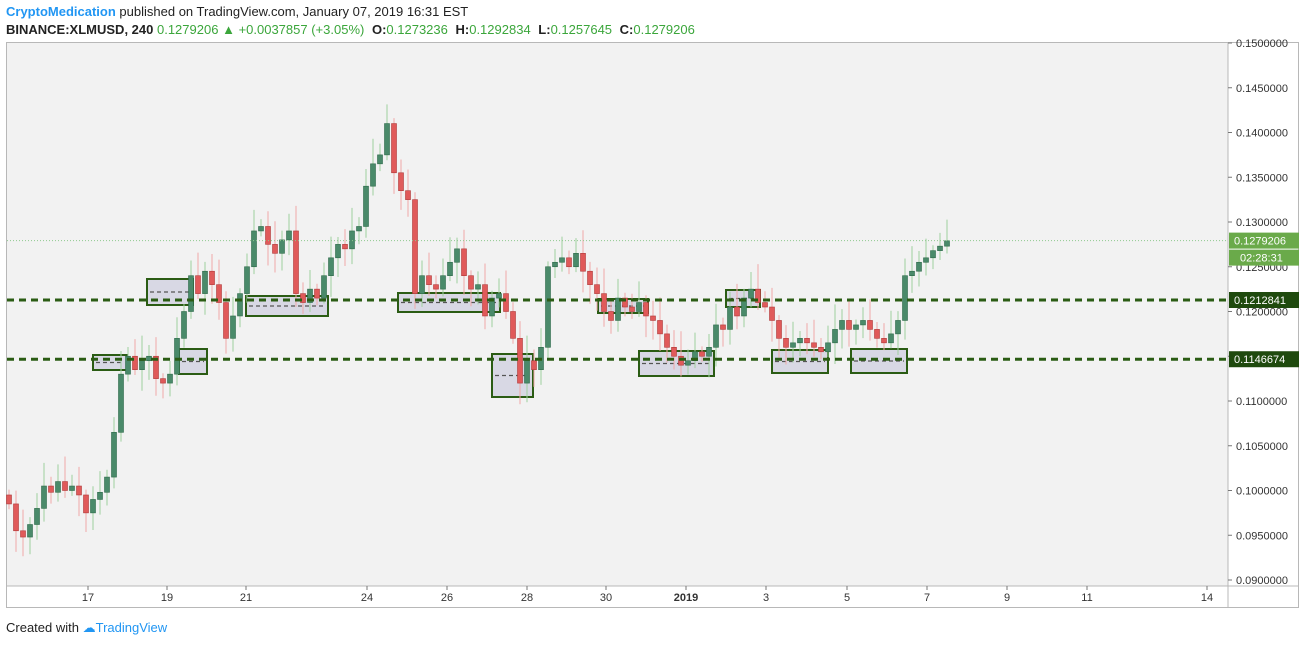 The height and width of the screenshot is (645, 1306). I want to click on x-tick-label: 21, so click(246, 598).